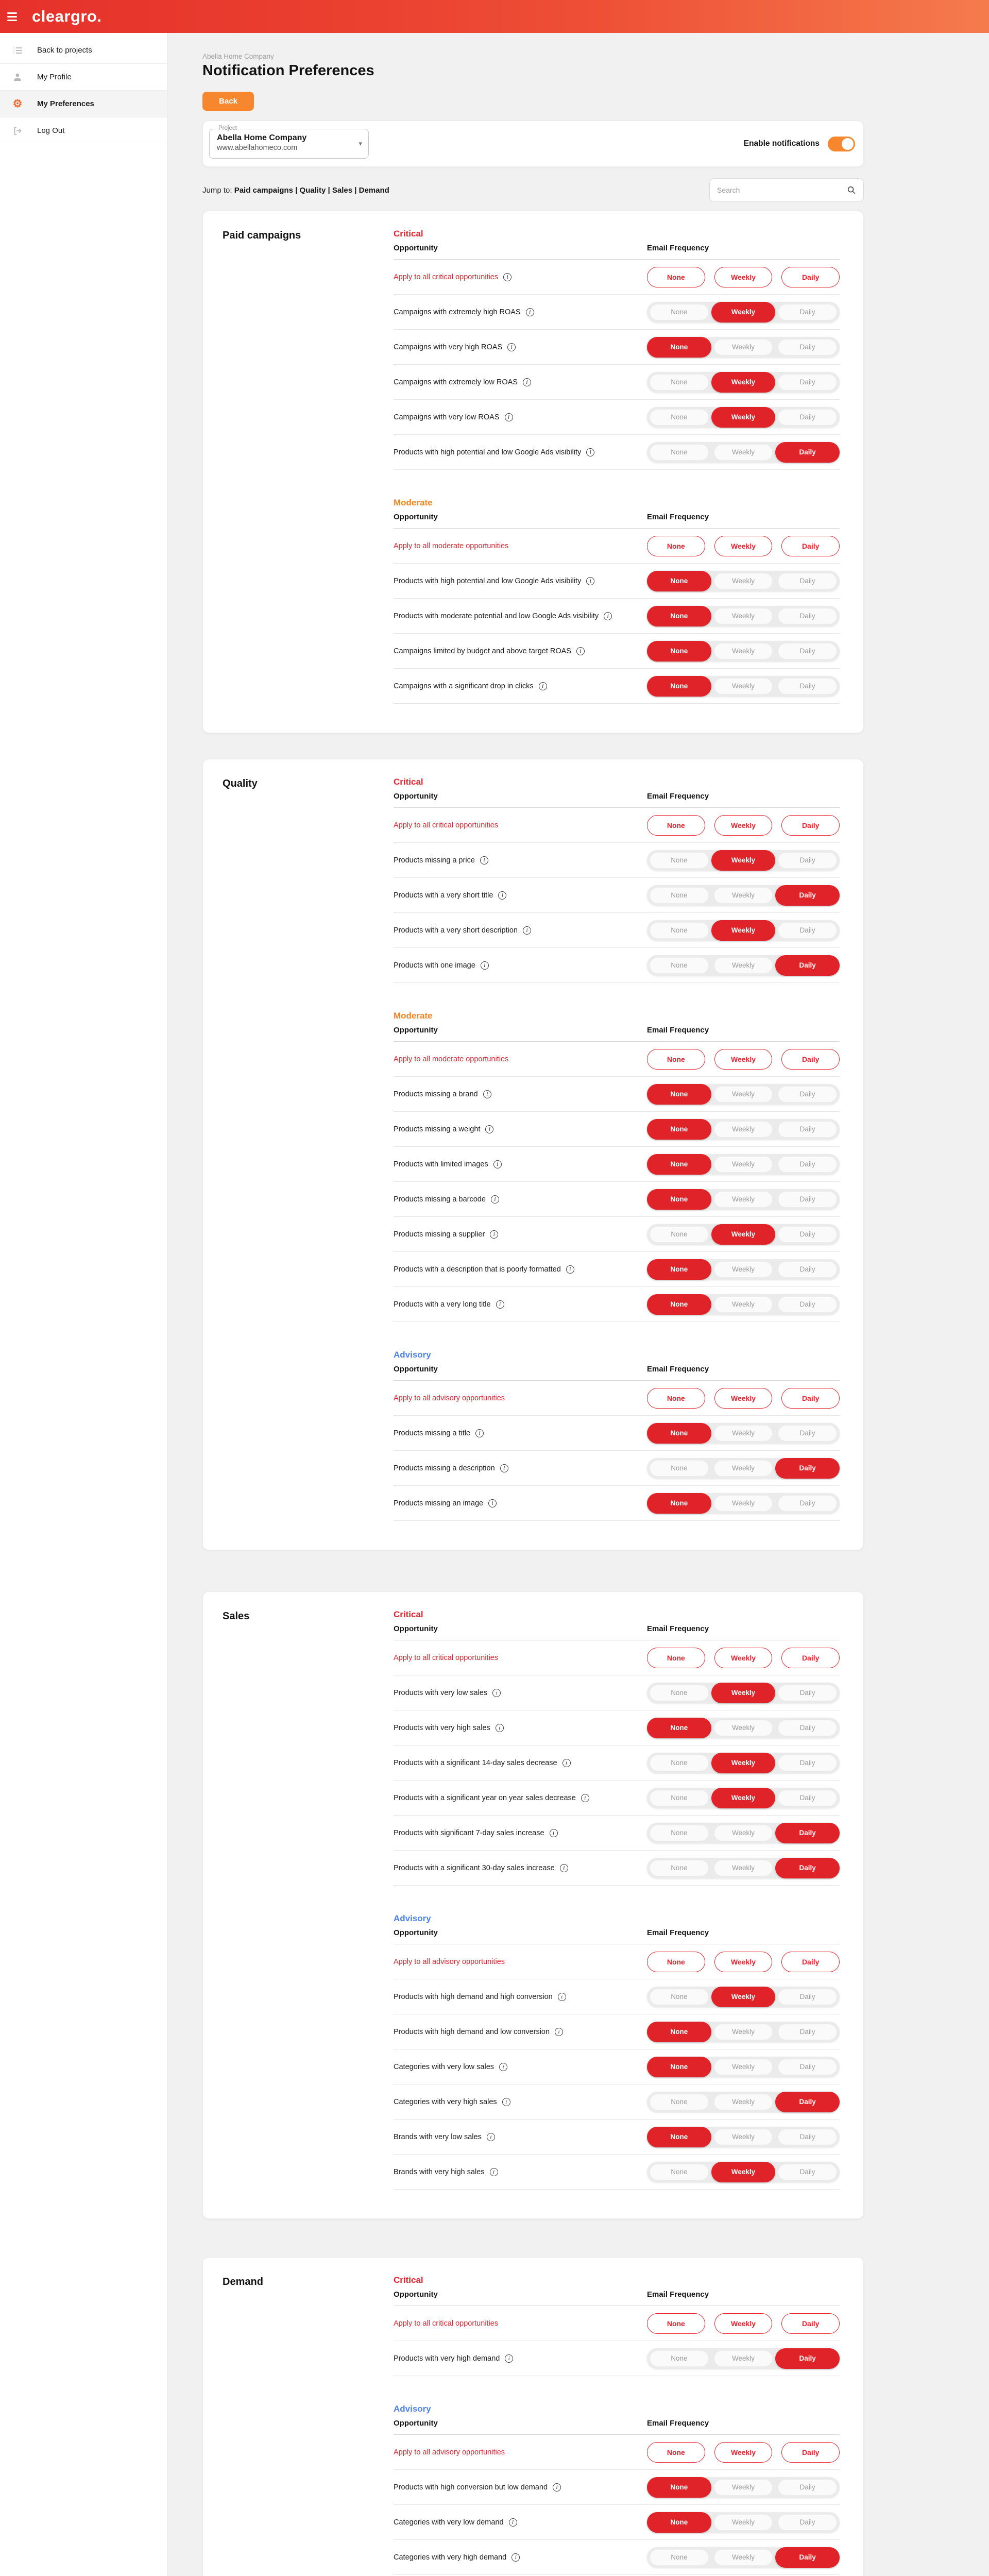  I want to click on sidebar-item-my-preferences: ⚙ My Preferences, so click(83, 104).